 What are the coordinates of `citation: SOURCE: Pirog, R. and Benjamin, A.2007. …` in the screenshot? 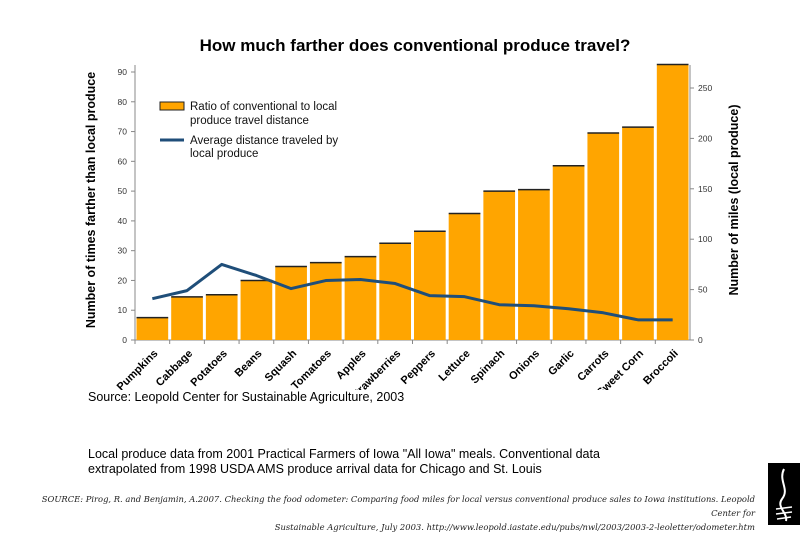 It's located at (395, 513).